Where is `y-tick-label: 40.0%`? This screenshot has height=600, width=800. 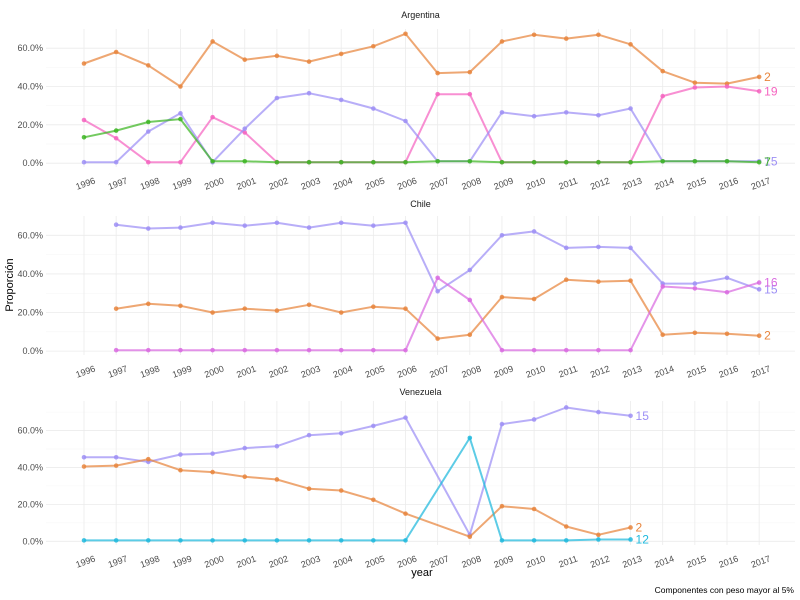 y-tick-label: 40.0% is located at coordinates (30, 467).